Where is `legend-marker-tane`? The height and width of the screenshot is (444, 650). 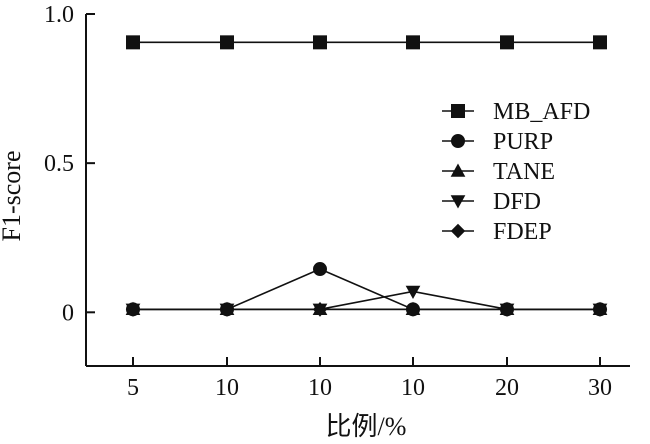 legend-marker-tane is located at coordinates (458, 170).